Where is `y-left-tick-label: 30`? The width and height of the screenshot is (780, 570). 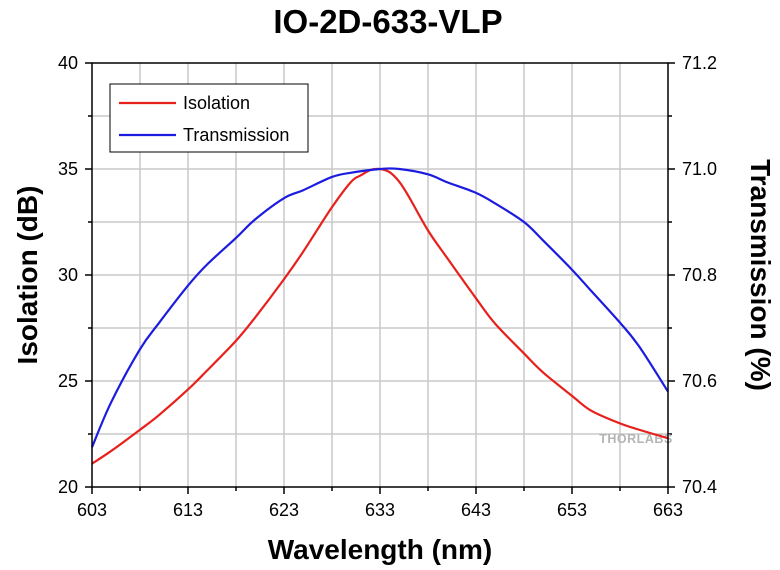 y-left-tick-label: 30 is located at coordinates (68, 275).